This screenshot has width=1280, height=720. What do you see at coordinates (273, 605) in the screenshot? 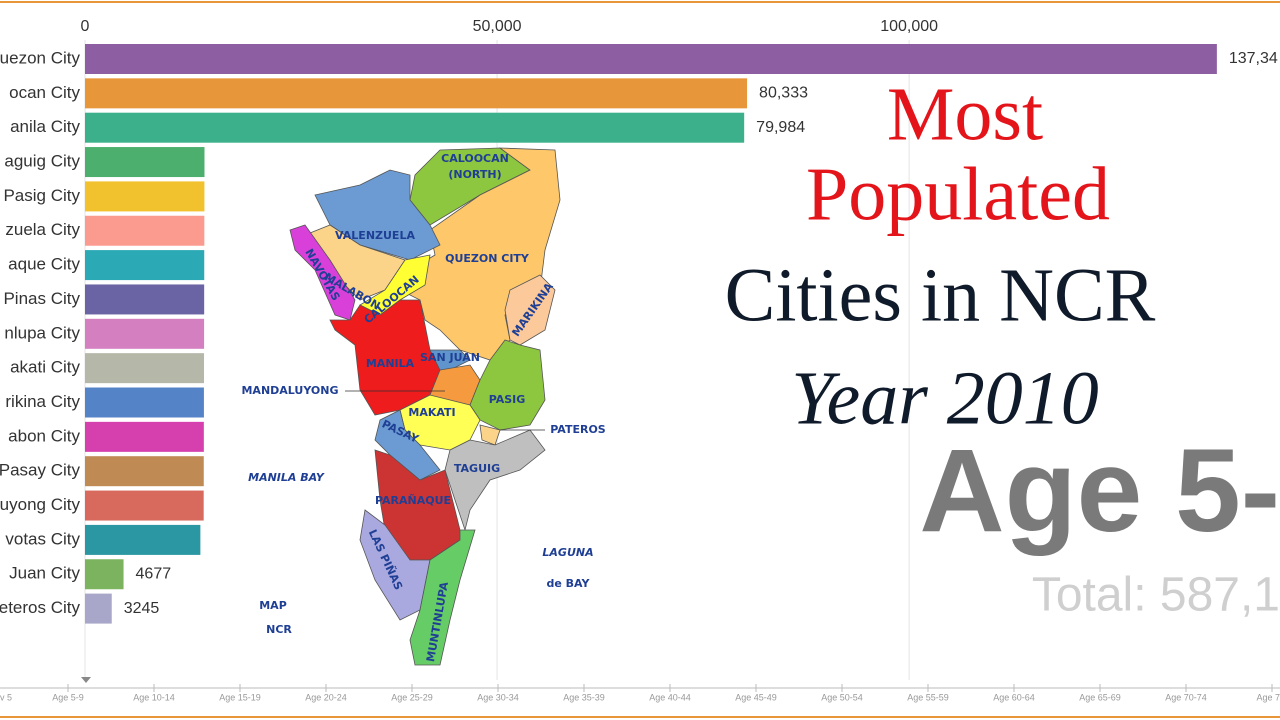
I see `map-label: MAP` at bounding box center [273, 605].